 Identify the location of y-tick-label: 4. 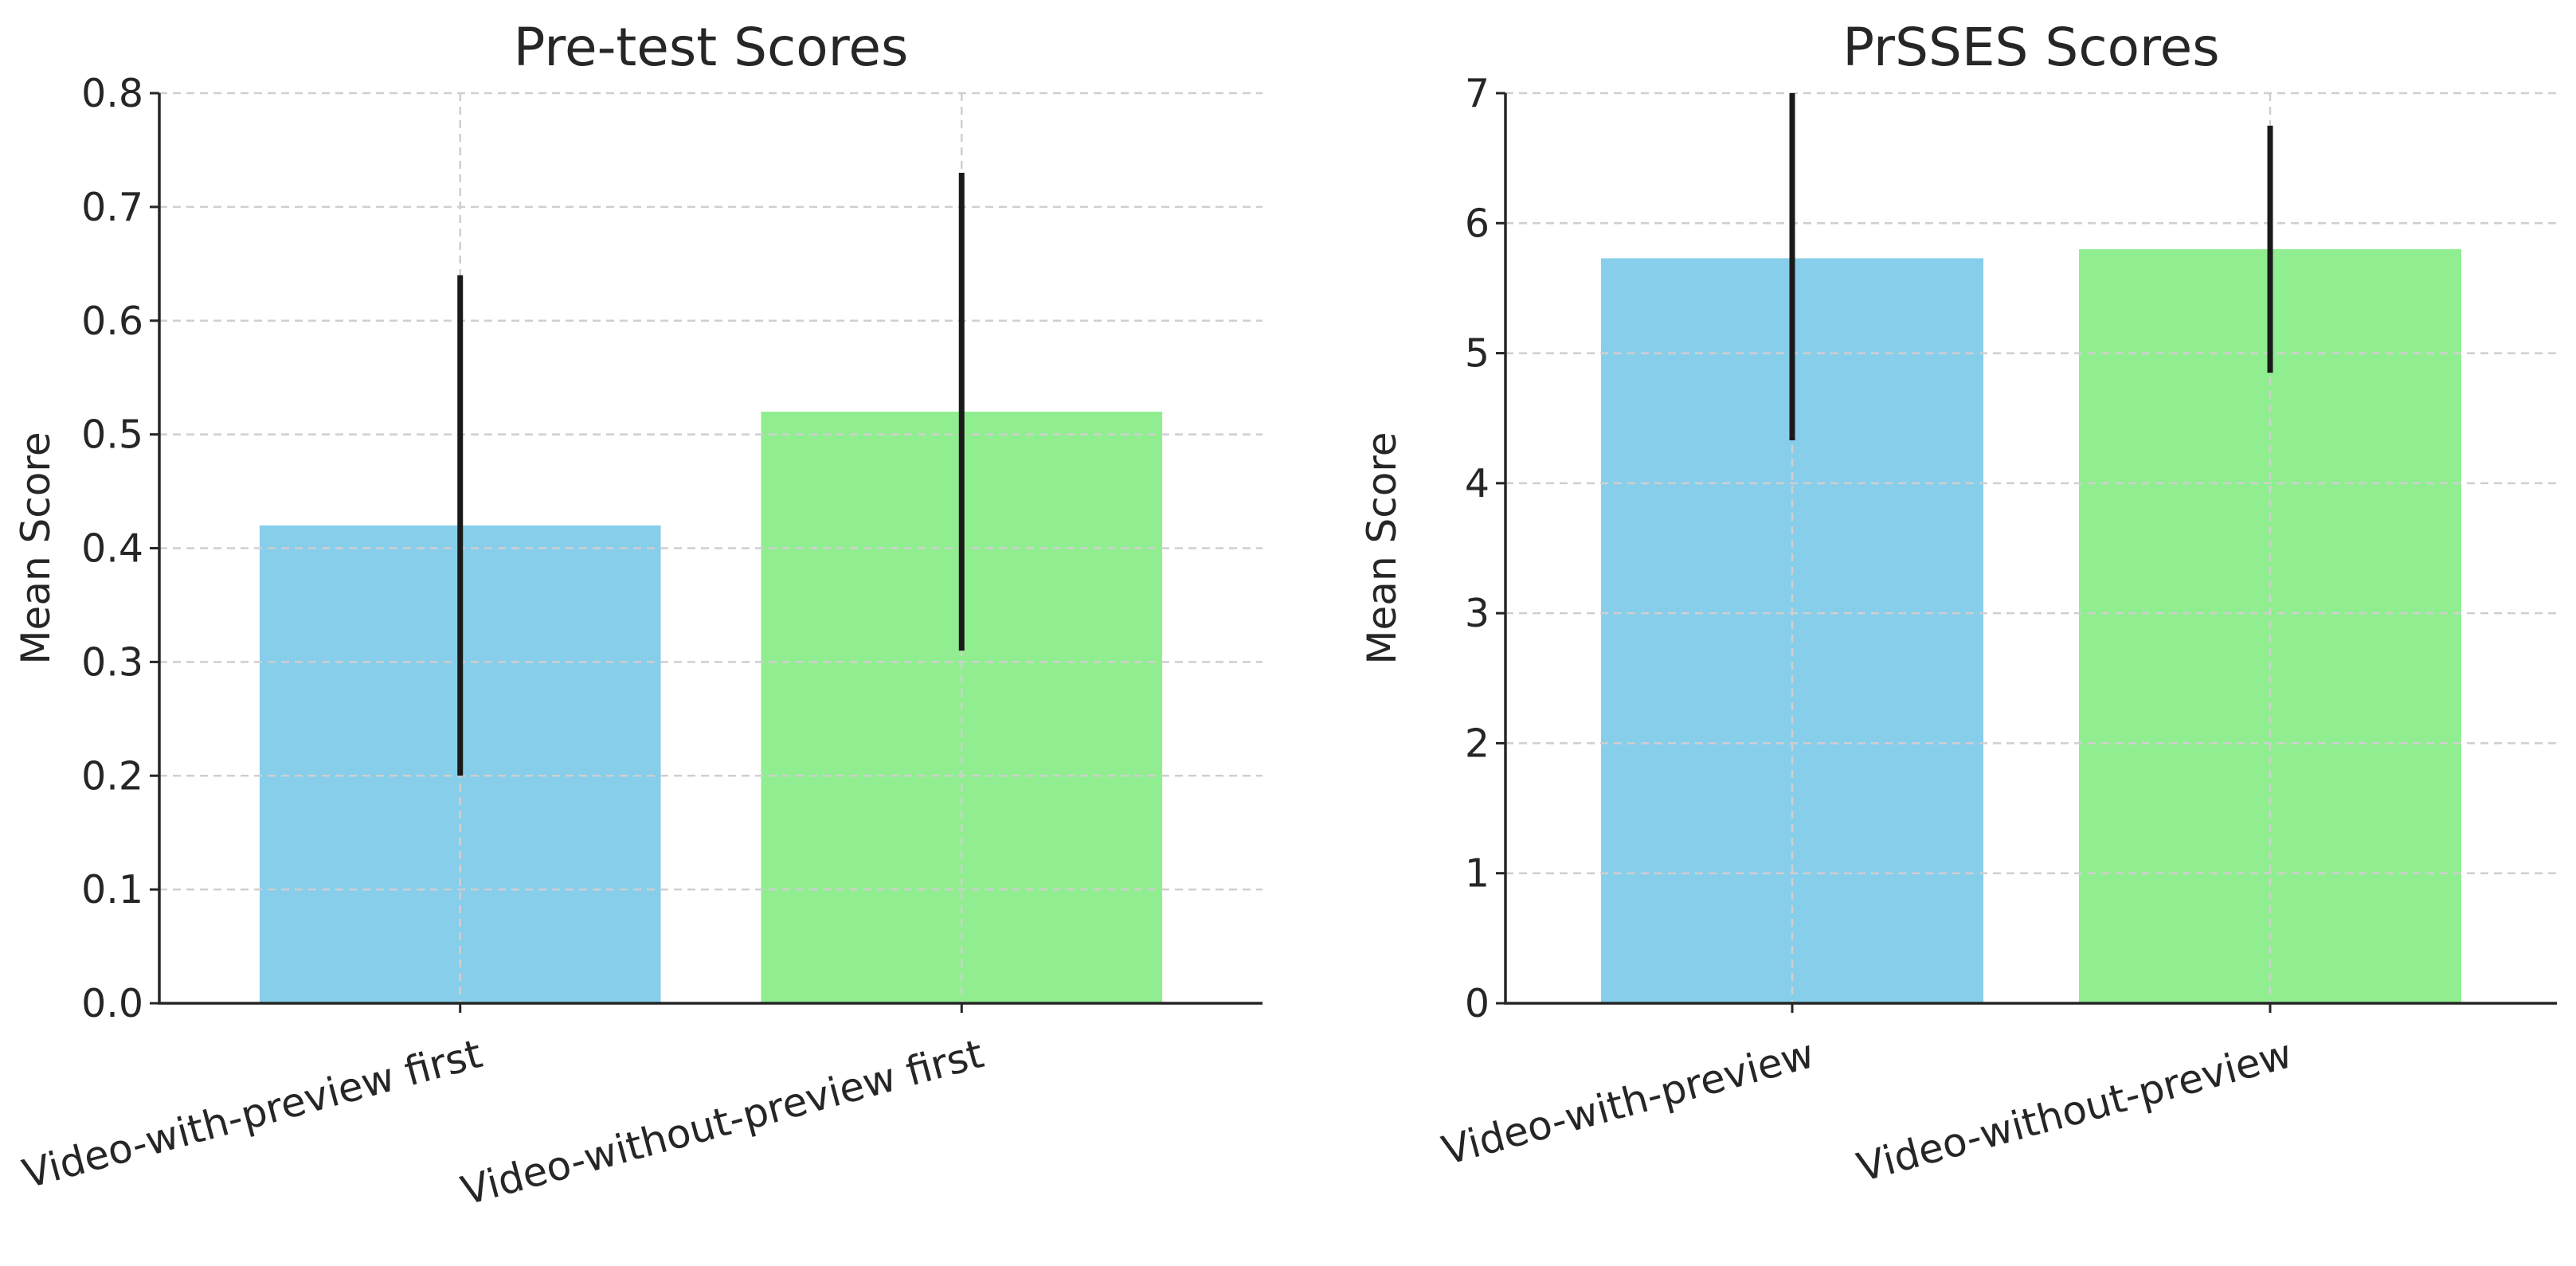
(1477, 483).